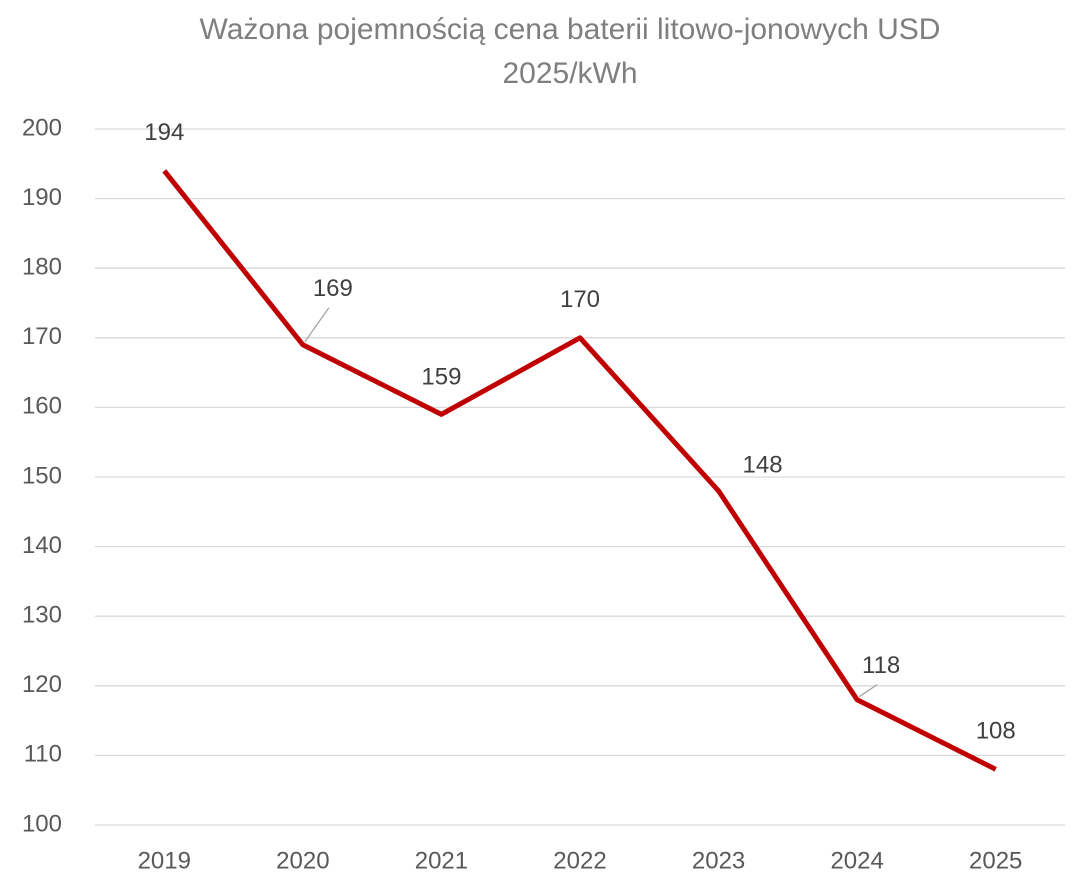 Image resolution: width=1083 pixels, height=876 pixels. I want to click on y-tick-label: 180, so click(42, 267).